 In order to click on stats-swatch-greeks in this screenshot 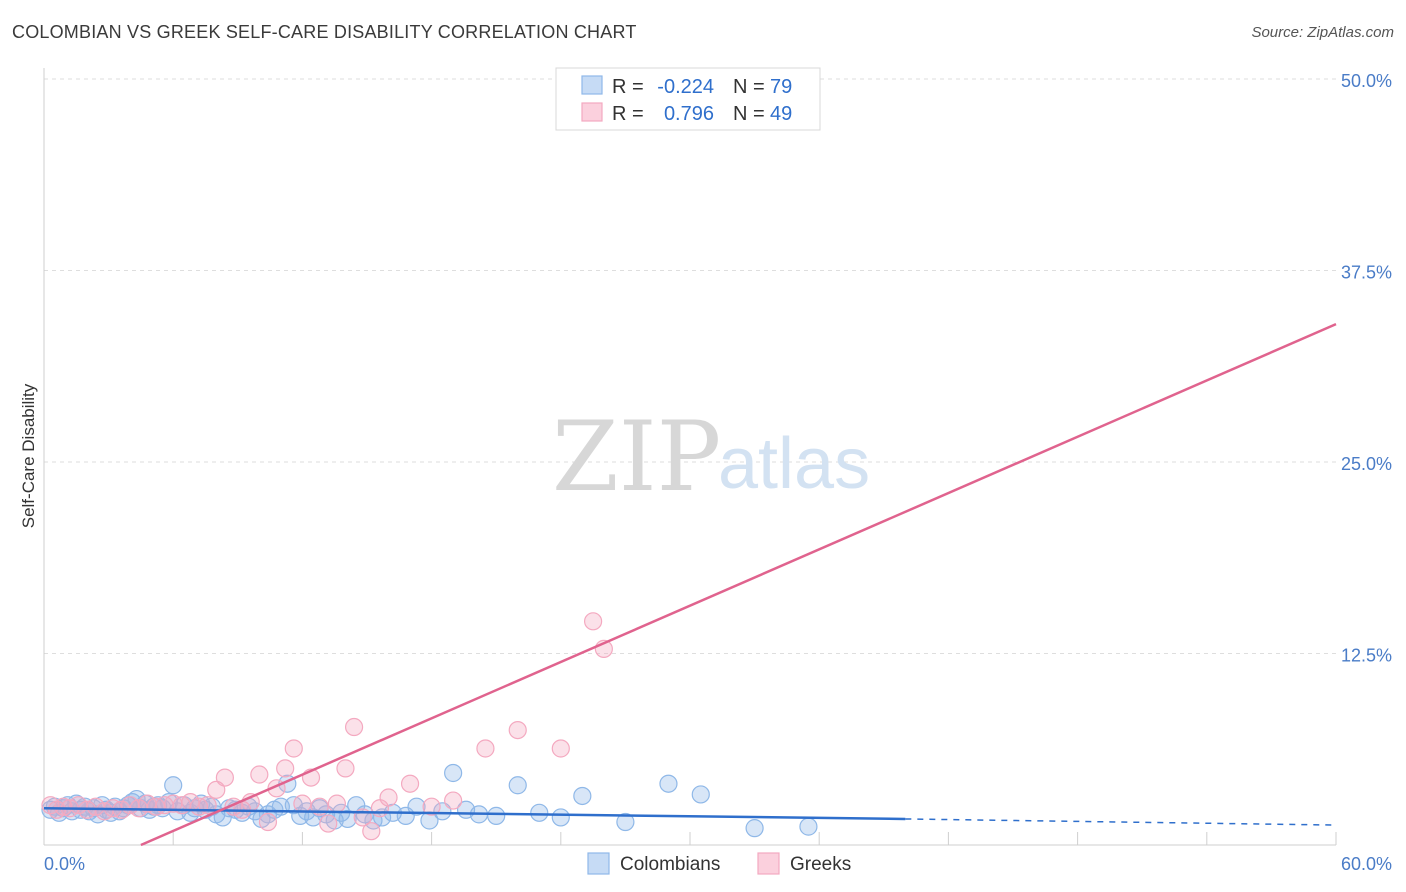, I will do `click(592, 112)`.